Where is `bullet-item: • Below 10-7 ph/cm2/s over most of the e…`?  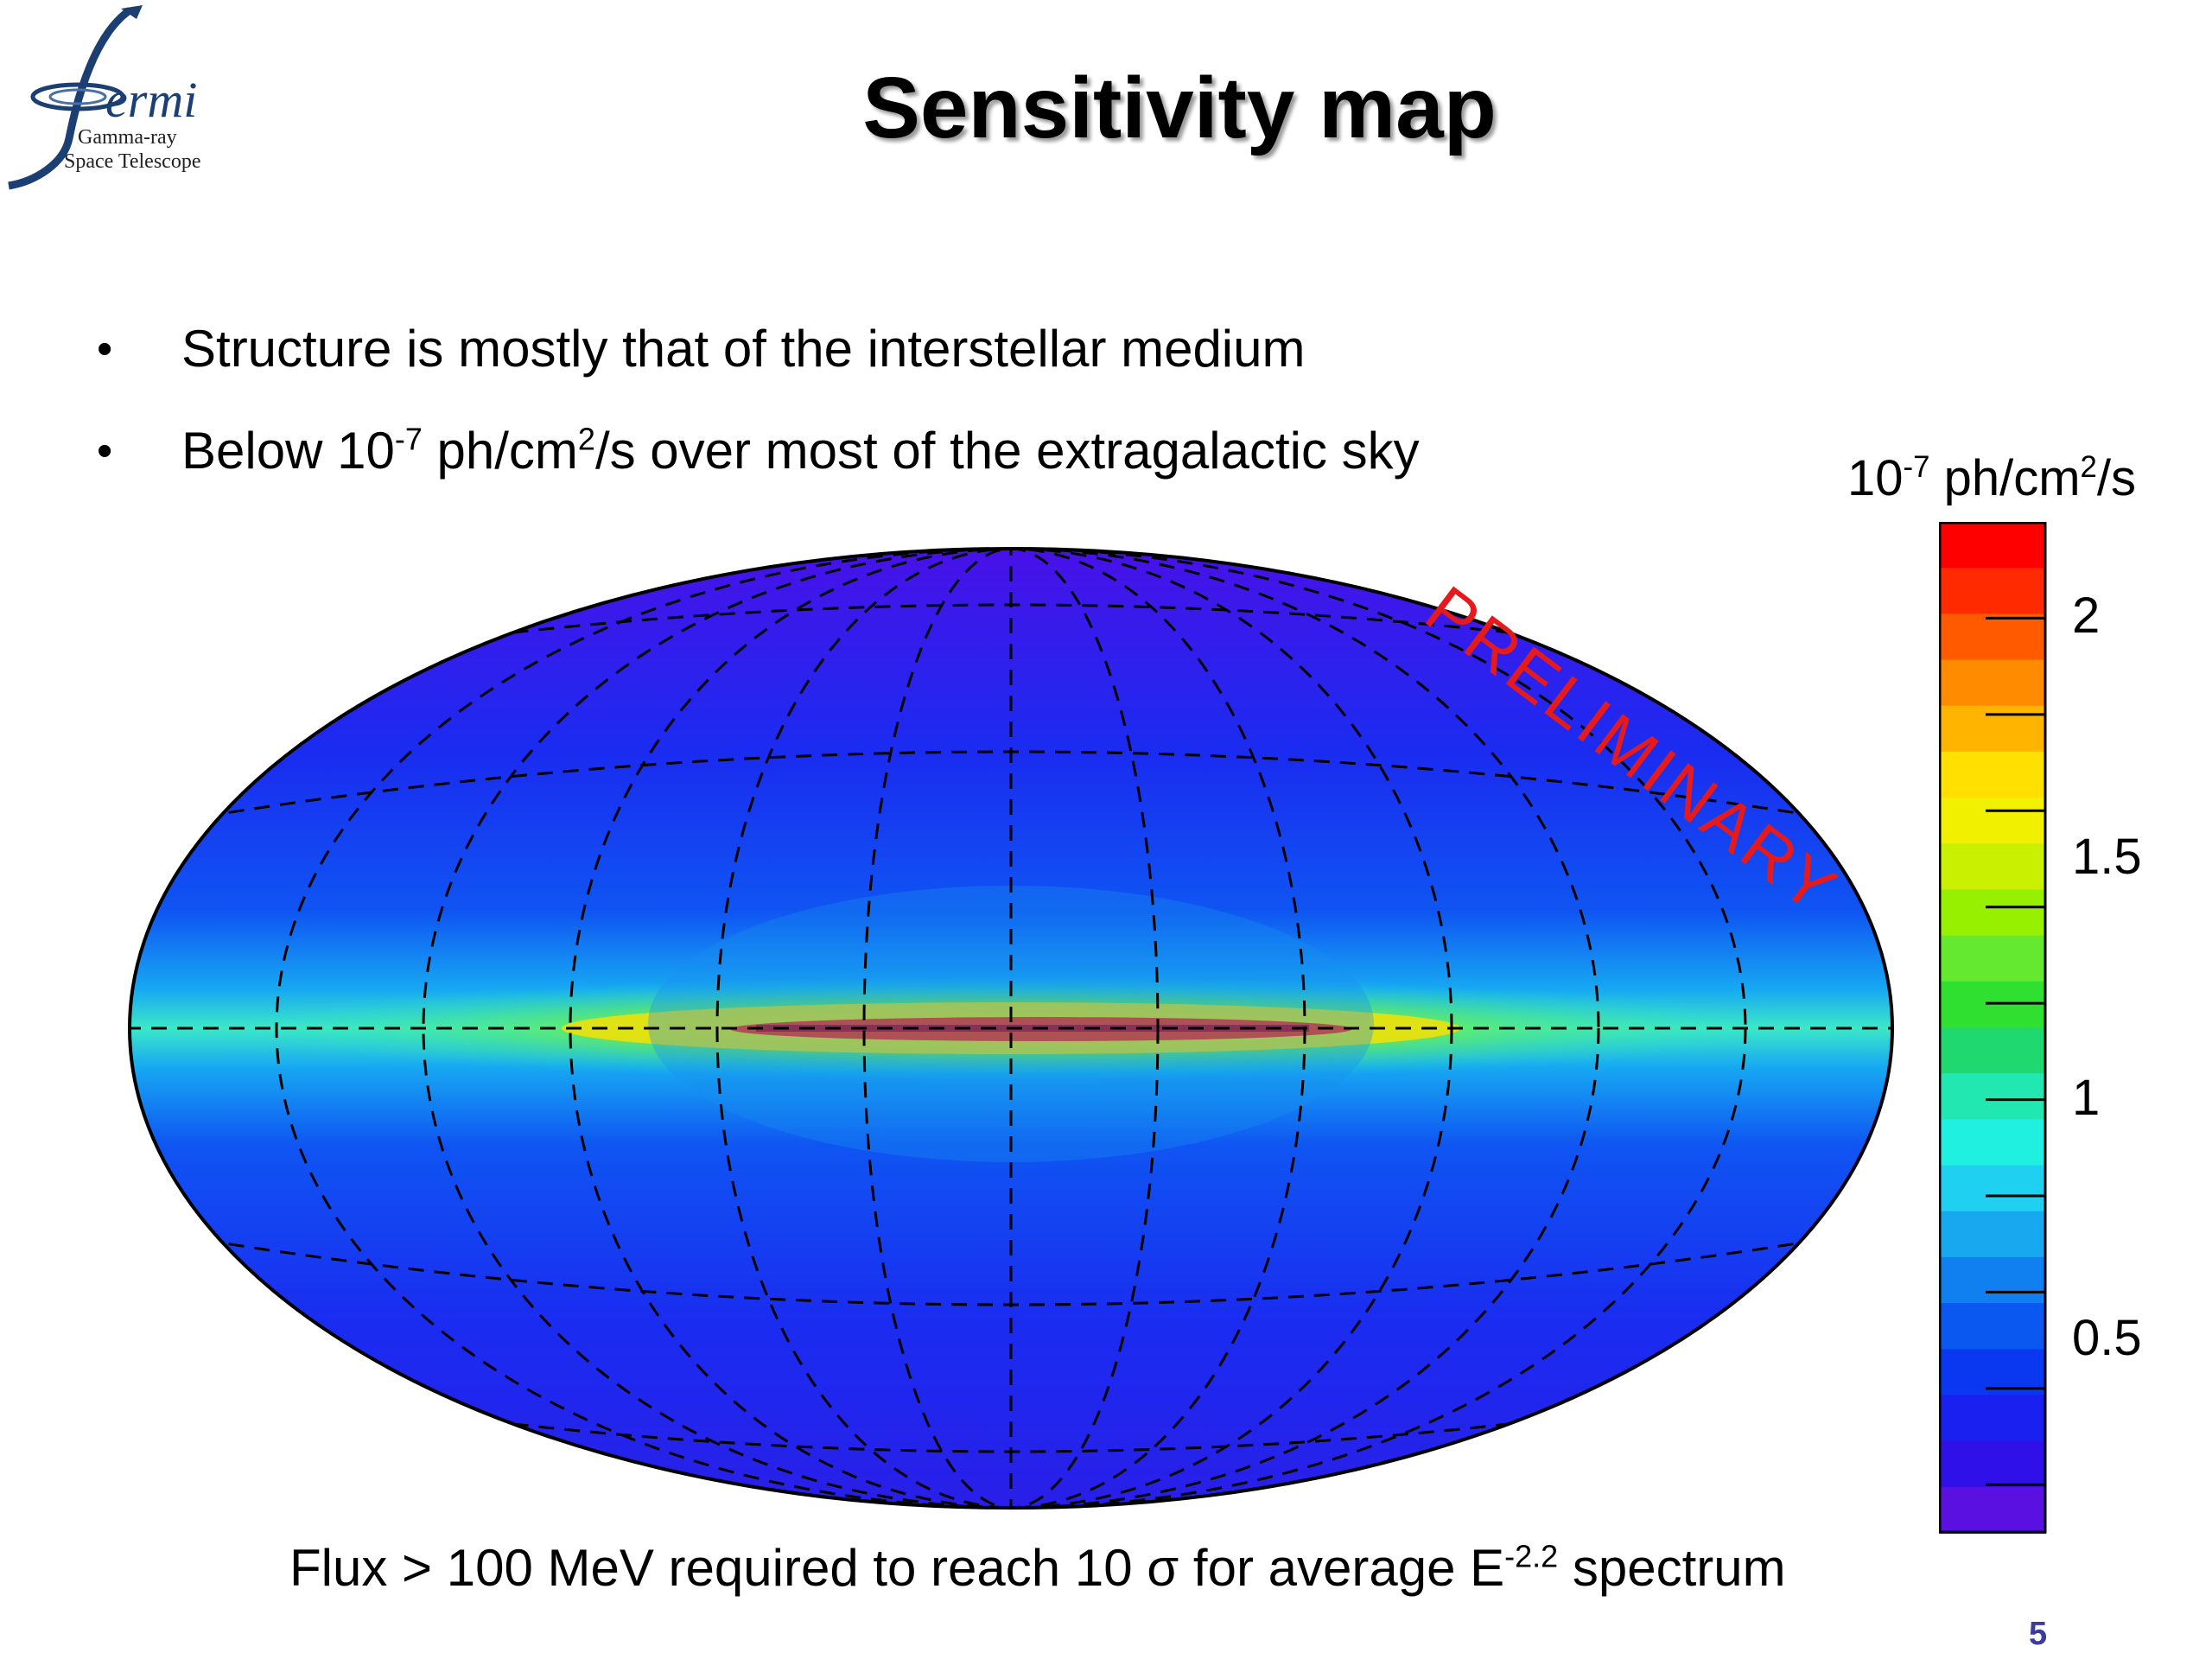 bullet-item: • Below 10-7 ph/cm2/s over most of the e… is located at coordinates (756, 451).